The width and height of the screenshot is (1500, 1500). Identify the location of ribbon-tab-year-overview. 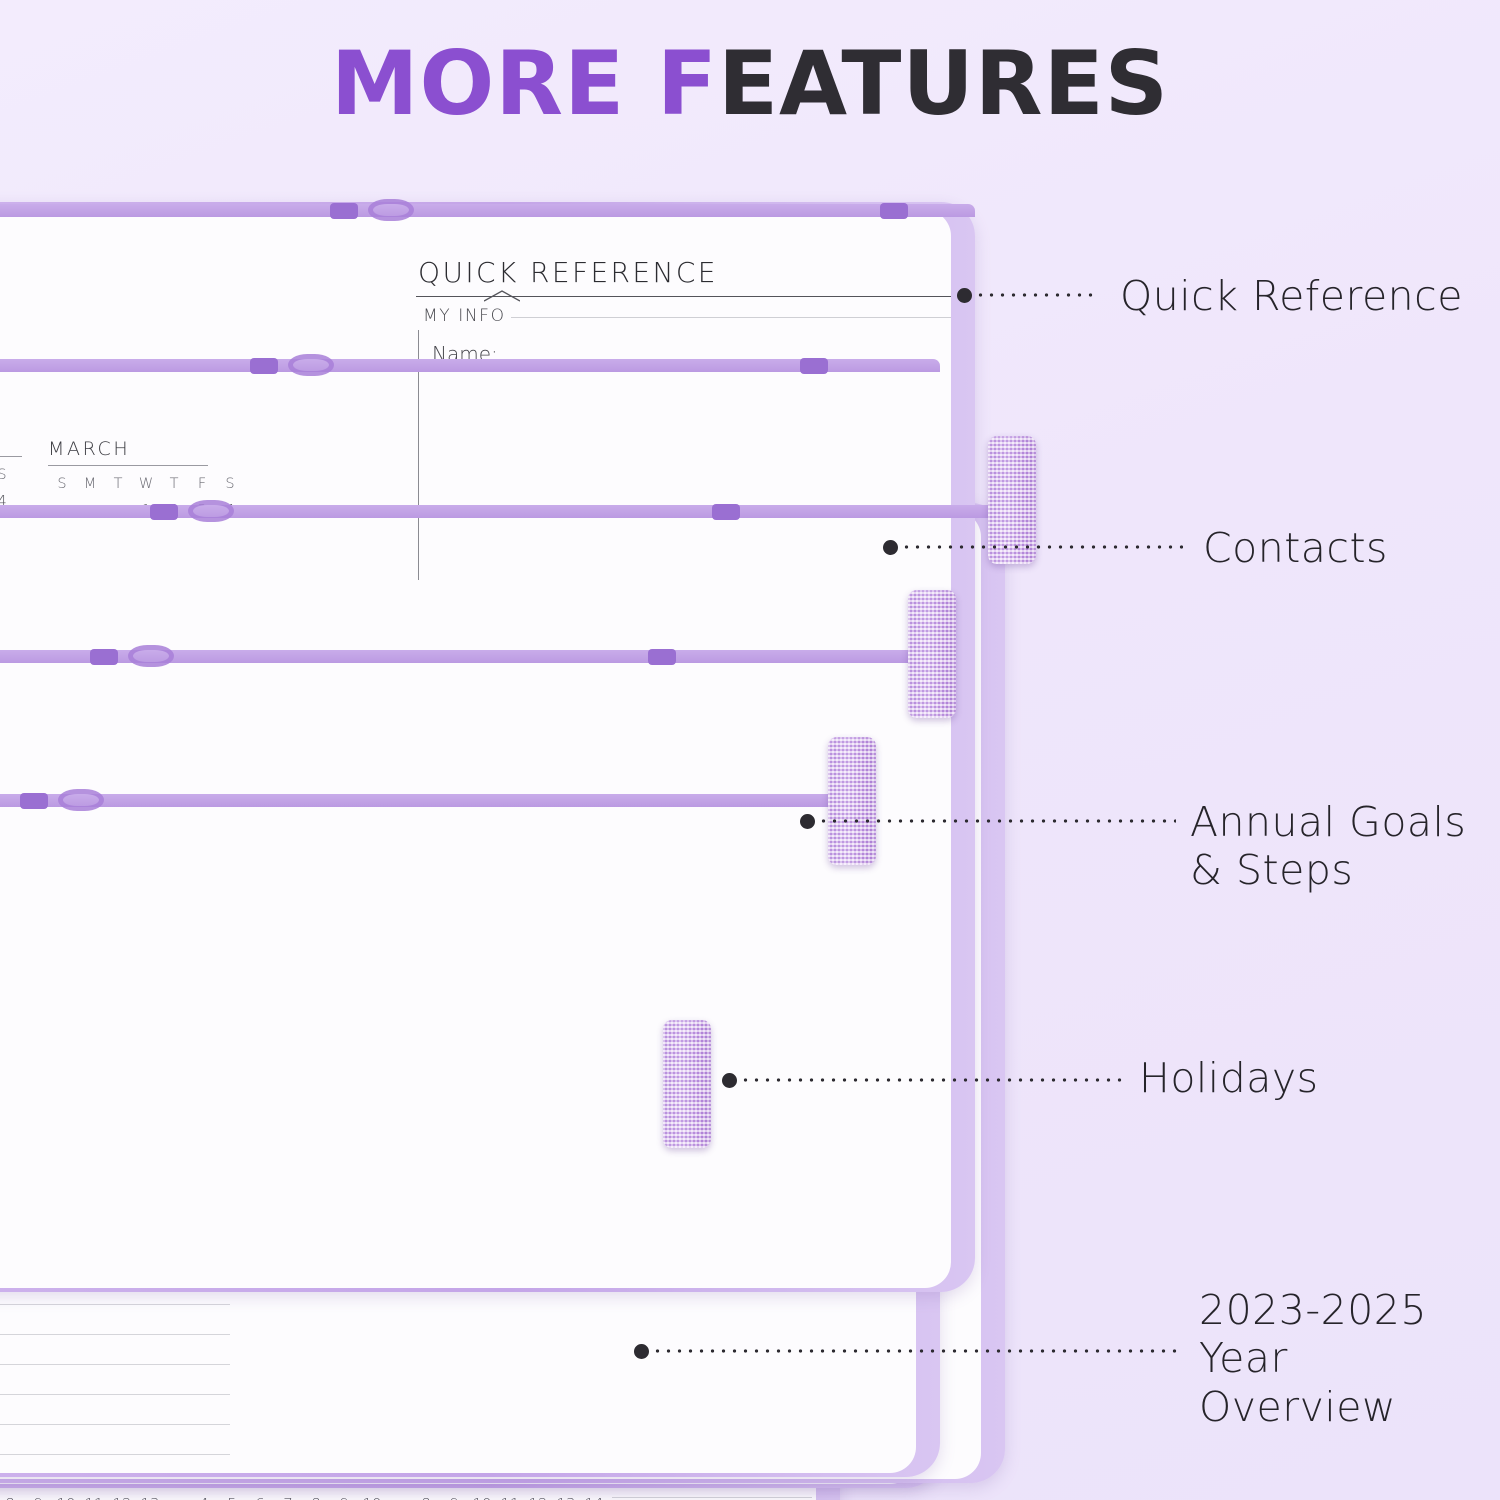
(34, 801).